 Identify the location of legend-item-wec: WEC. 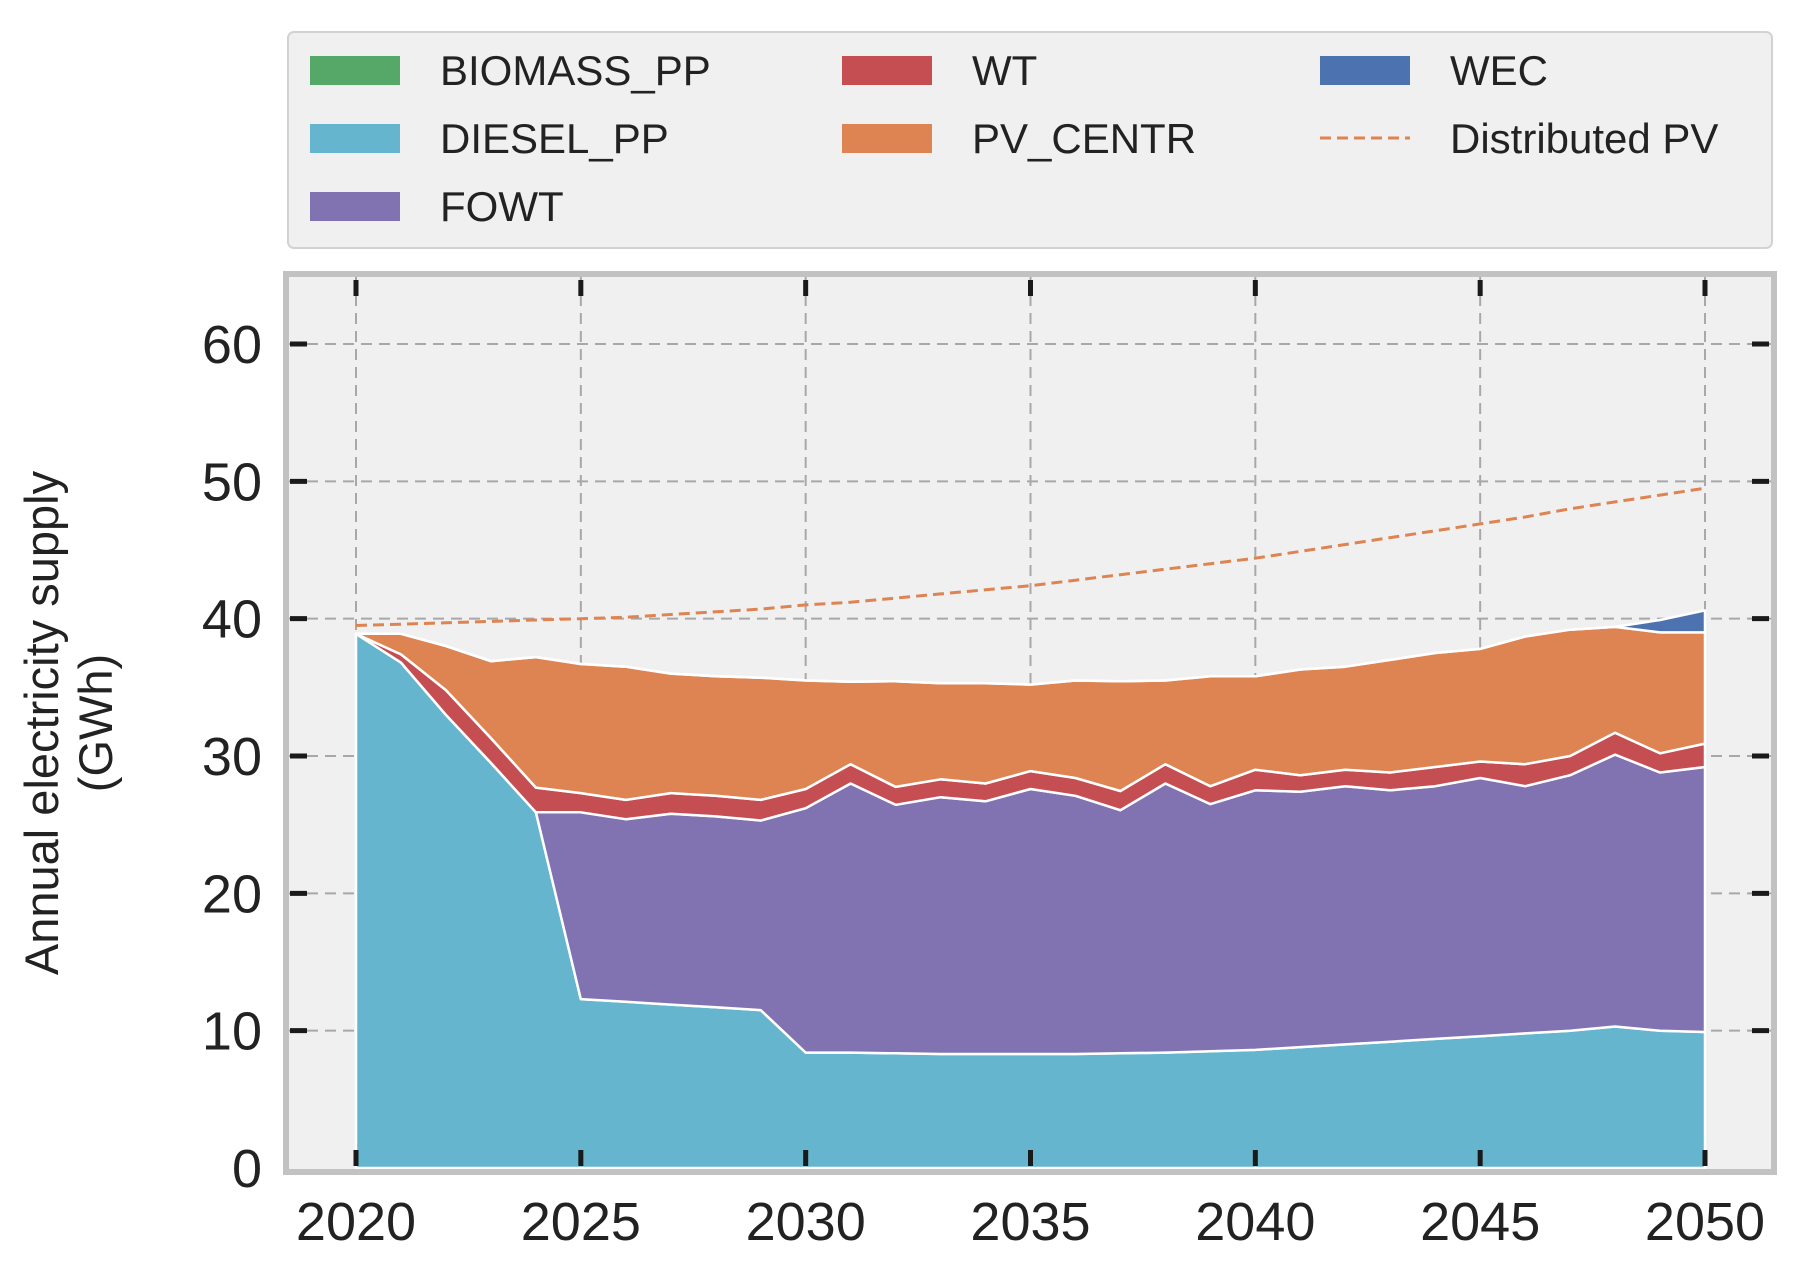
(1434, 70).